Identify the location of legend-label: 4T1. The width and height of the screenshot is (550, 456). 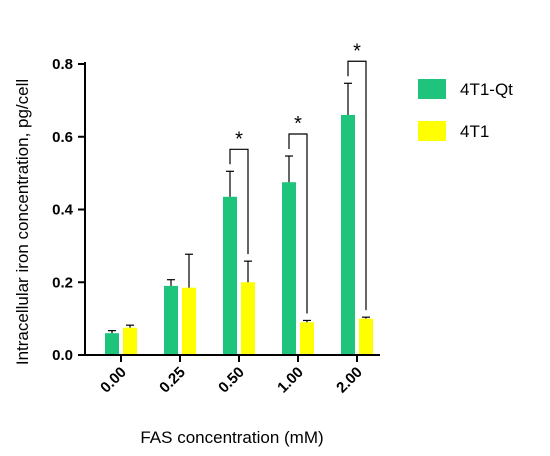
(474, 131).